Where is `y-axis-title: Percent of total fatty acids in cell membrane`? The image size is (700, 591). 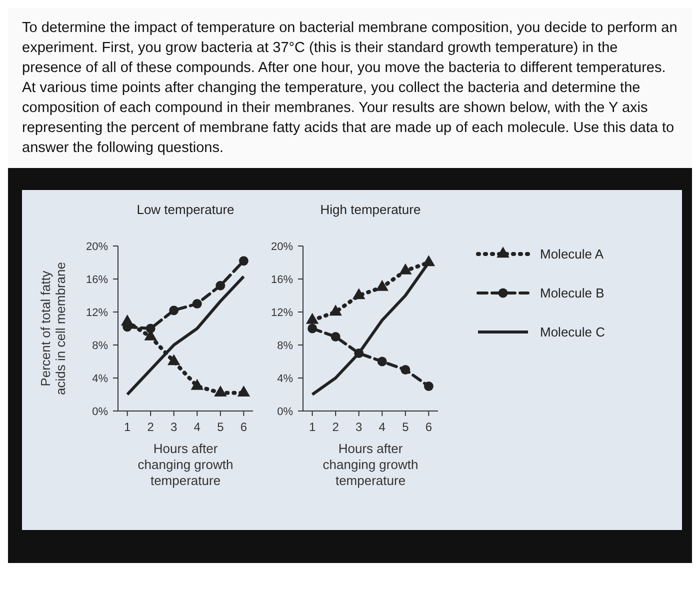 y-axis-title: Percent of total fatty acids in cell membrane is located at coordinates (53, 328).